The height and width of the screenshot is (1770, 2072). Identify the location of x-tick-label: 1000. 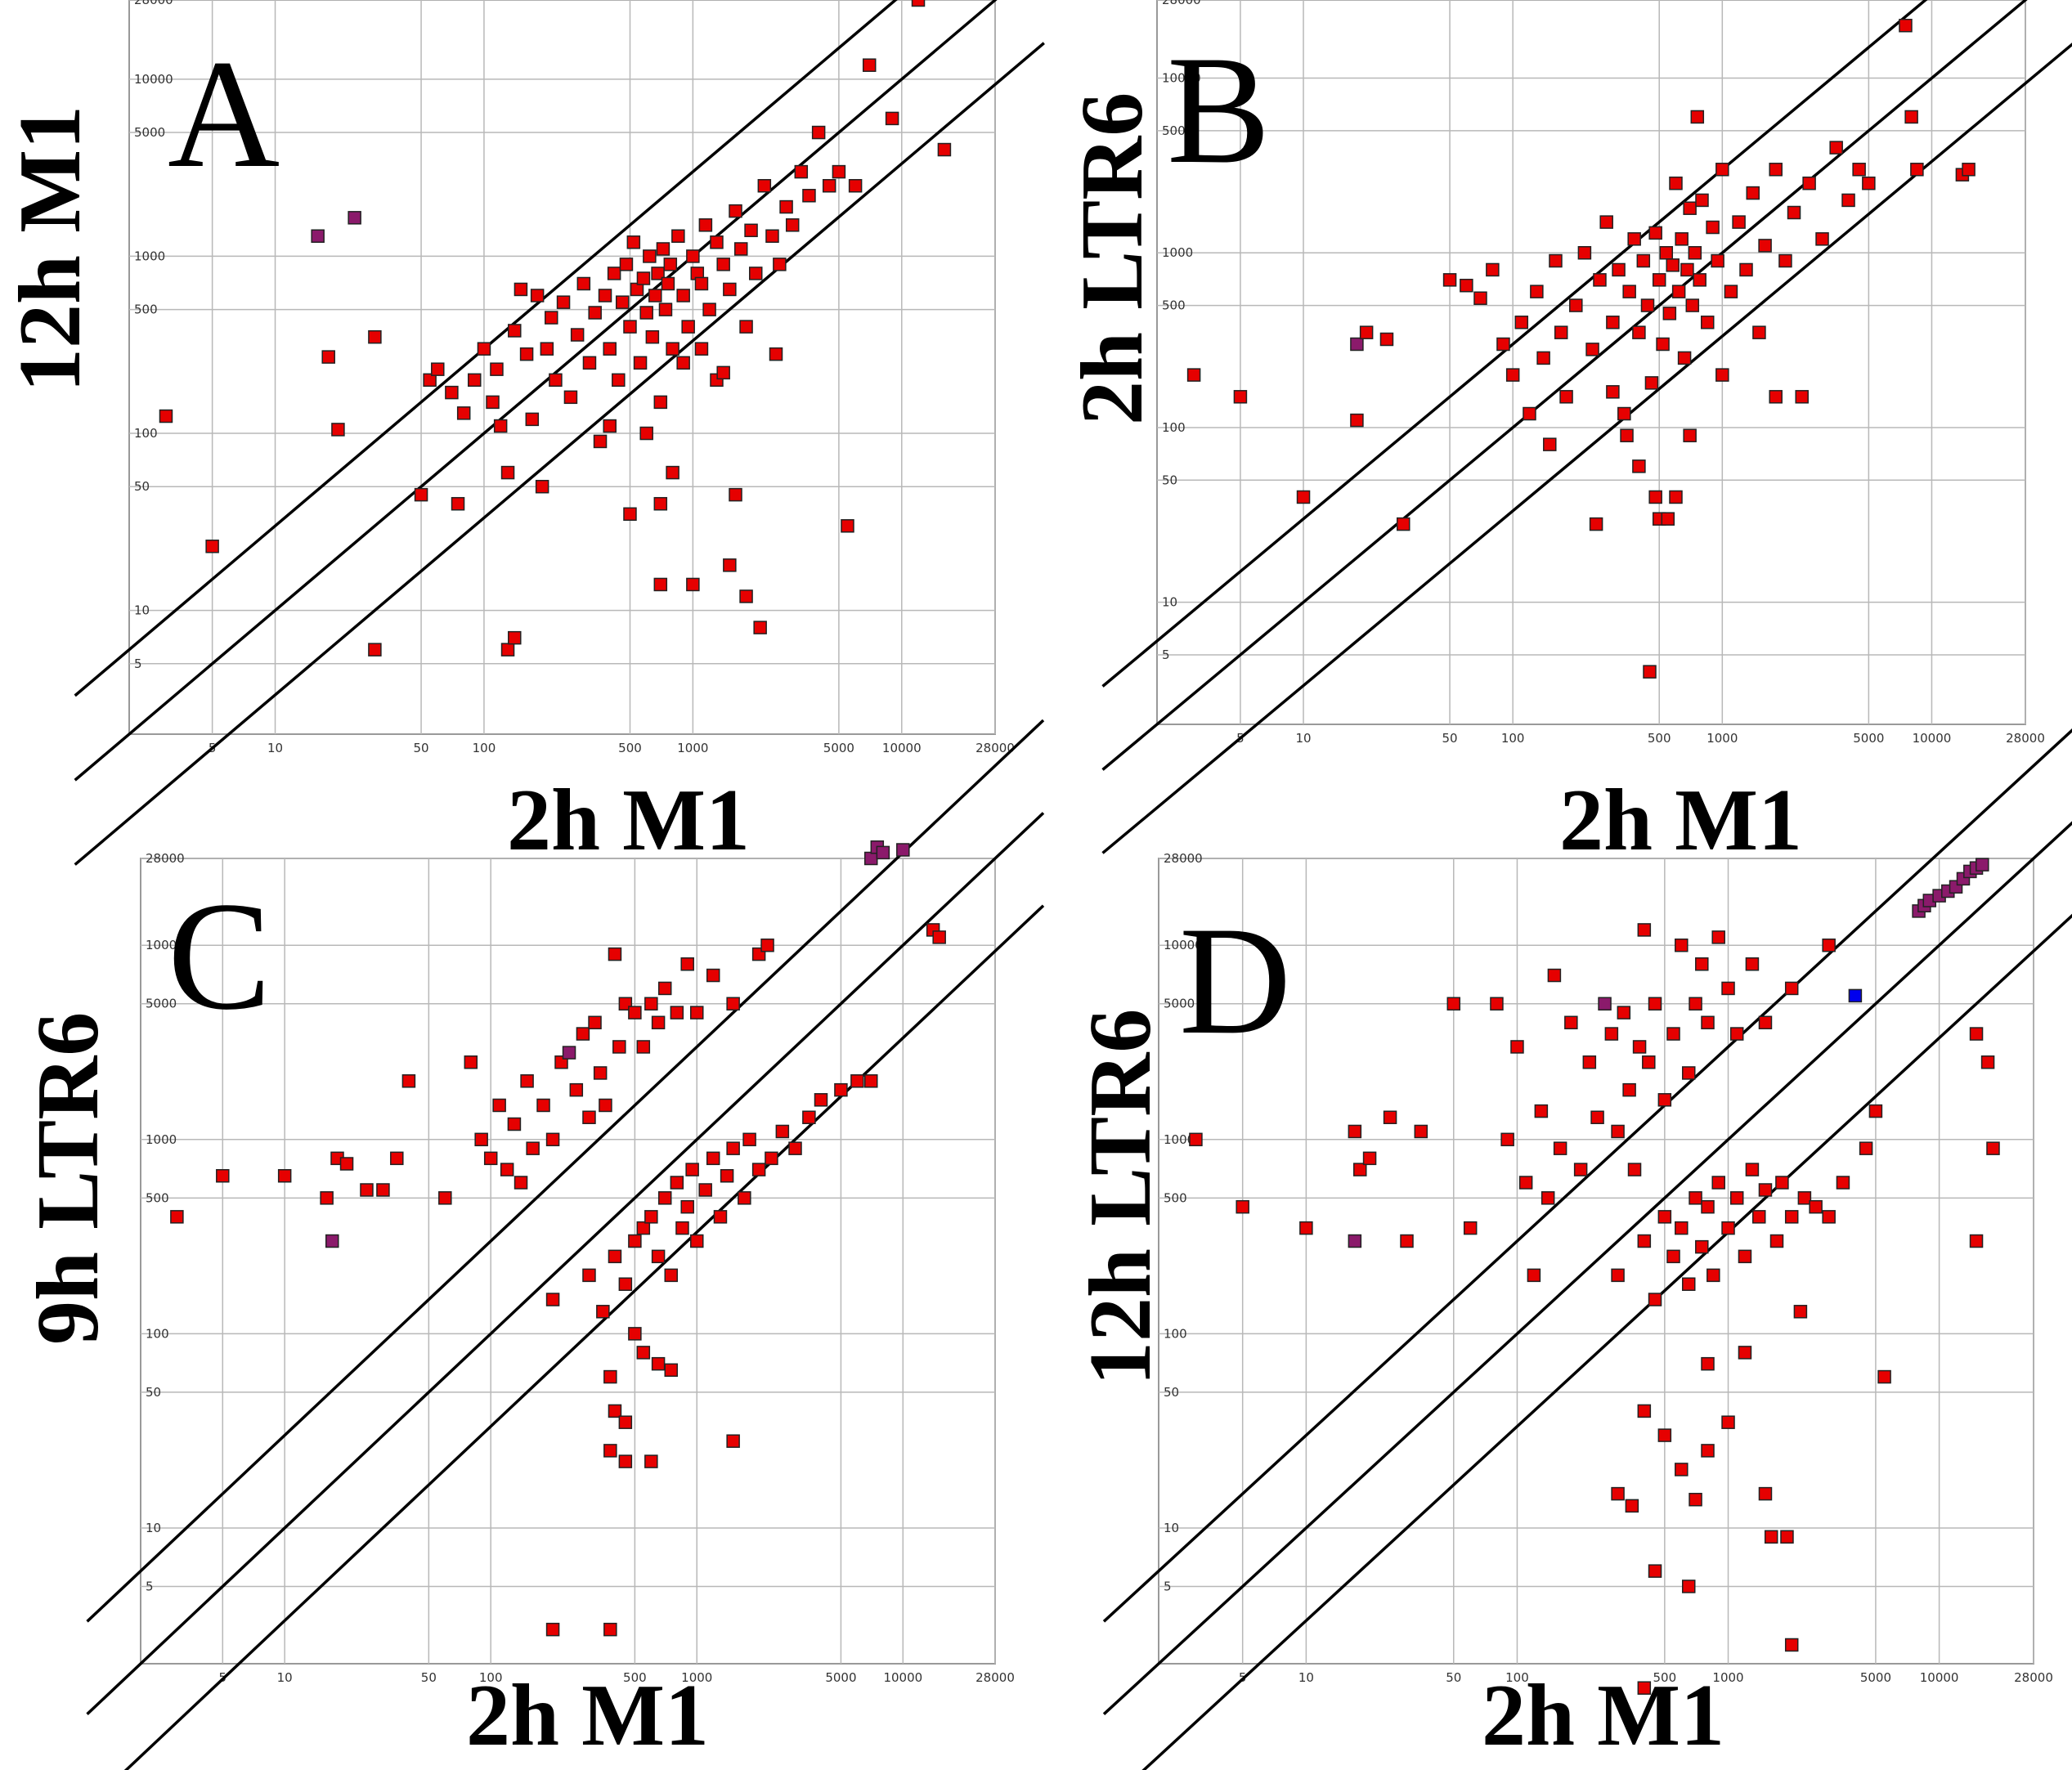
(1722, 738).